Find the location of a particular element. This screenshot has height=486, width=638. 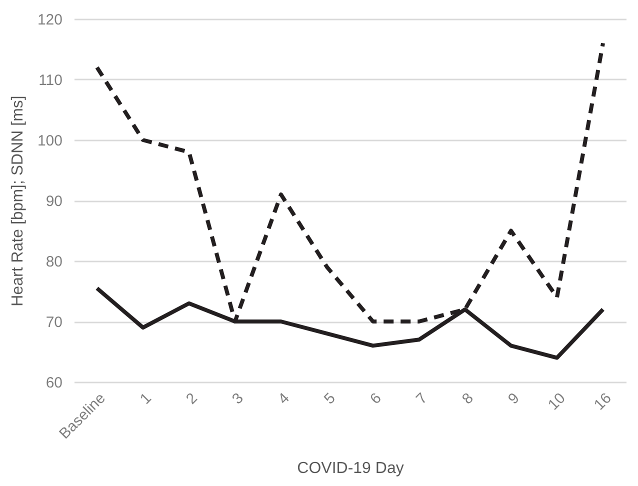

x-tick-label: 8 is located at coordinates (467, 399).